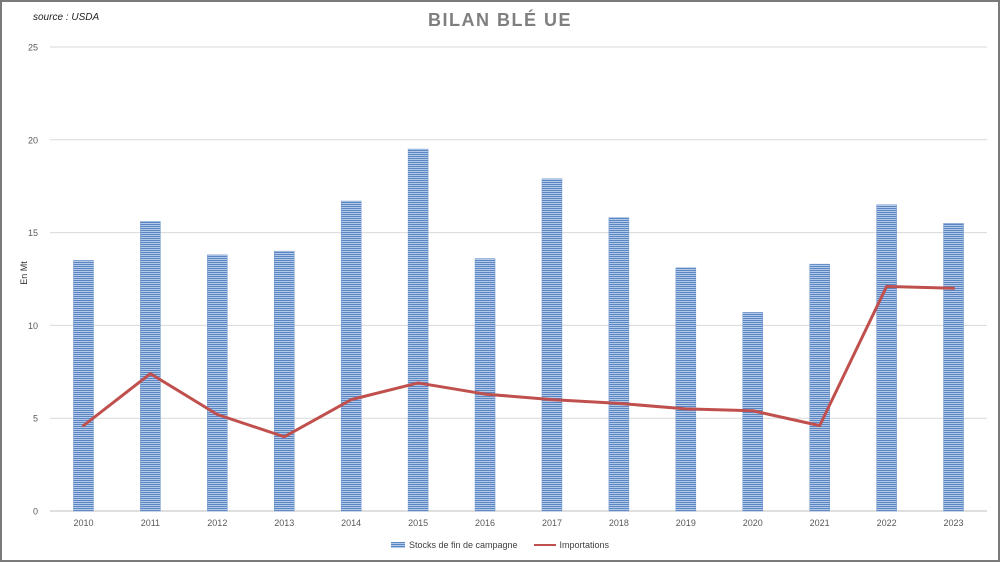 The height and width of the screenshot is (562, 1000). I want to click on x-tick-label: 2015, so click(418, 523).